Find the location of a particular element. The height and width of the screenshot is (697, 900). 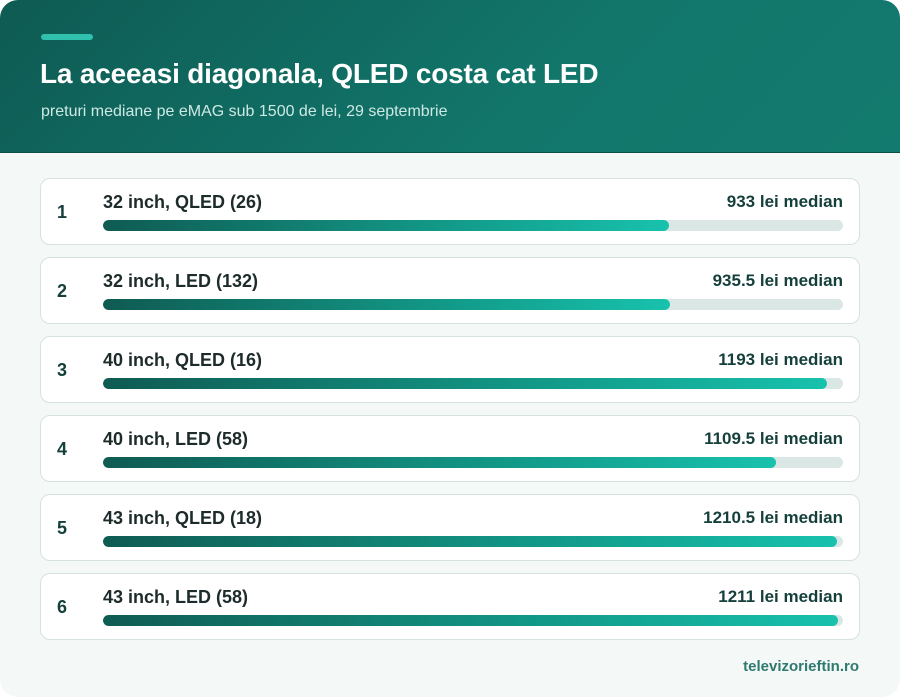

bar-row-2: 2 32 inch, LED (132) 935.5 lei median is located at coordinates (450, 290).